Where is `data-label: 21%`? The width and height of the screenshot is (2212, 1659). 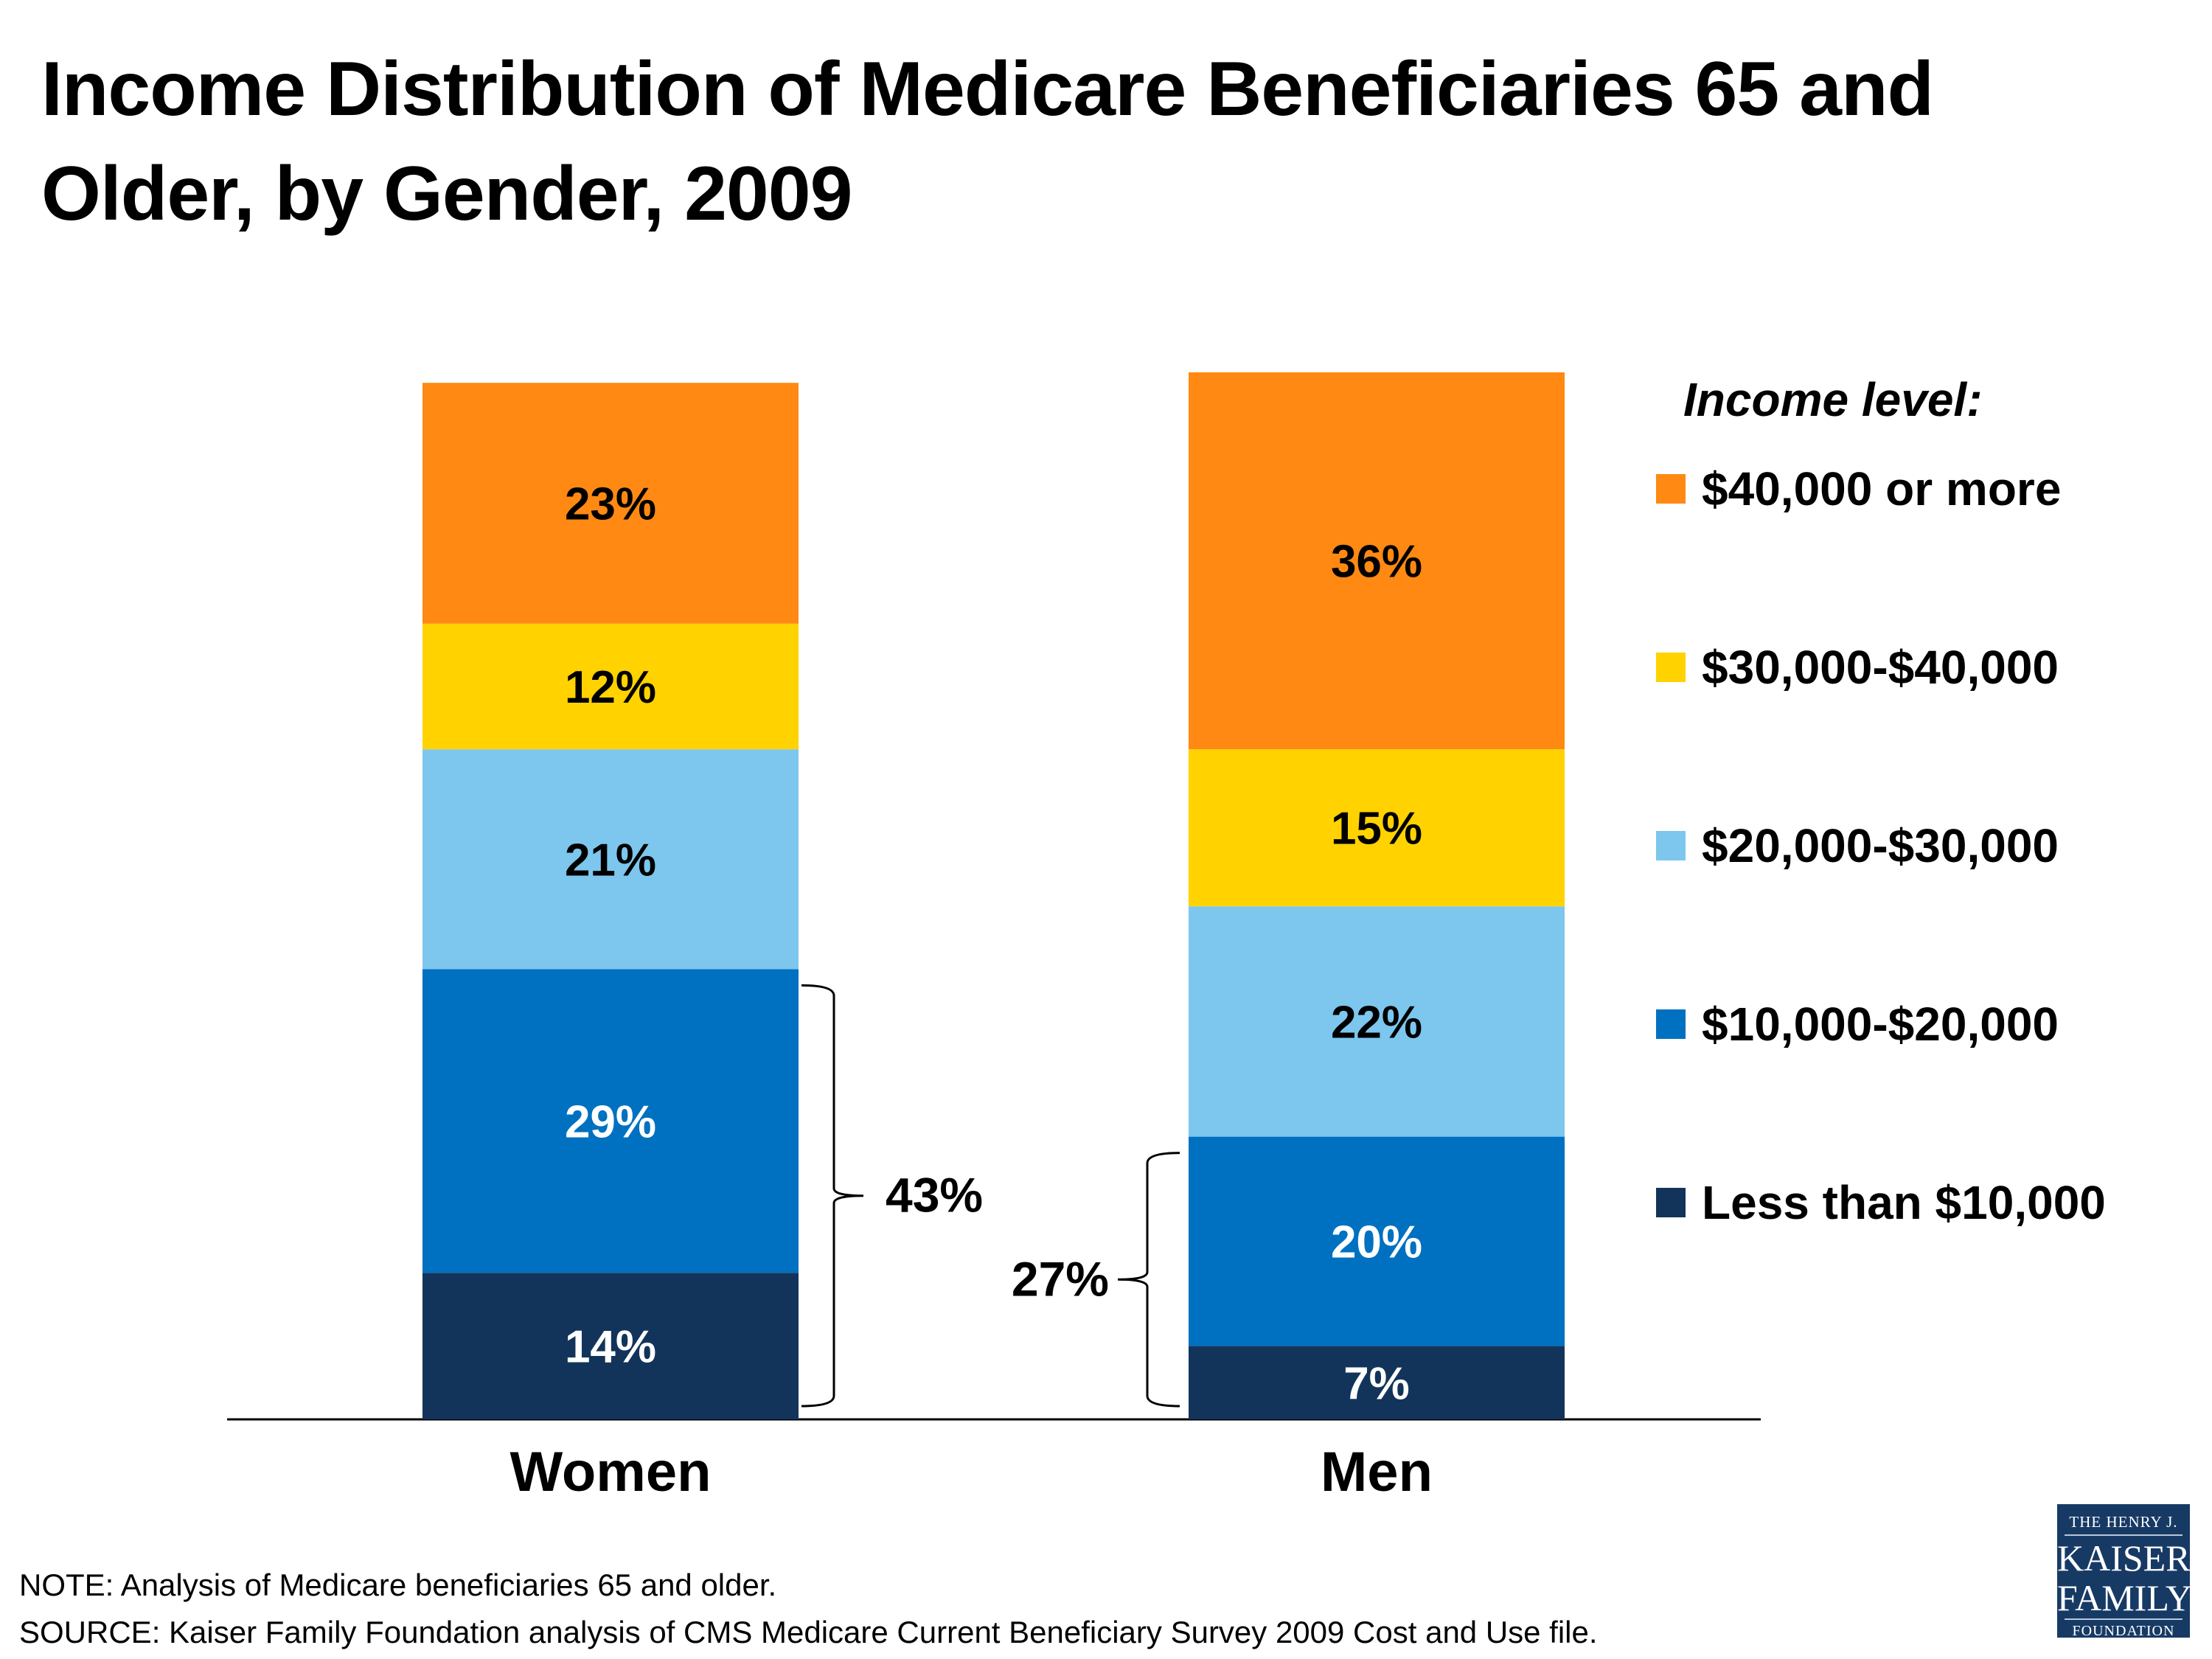
data-label: 21% is located at coordinates (610, 860).